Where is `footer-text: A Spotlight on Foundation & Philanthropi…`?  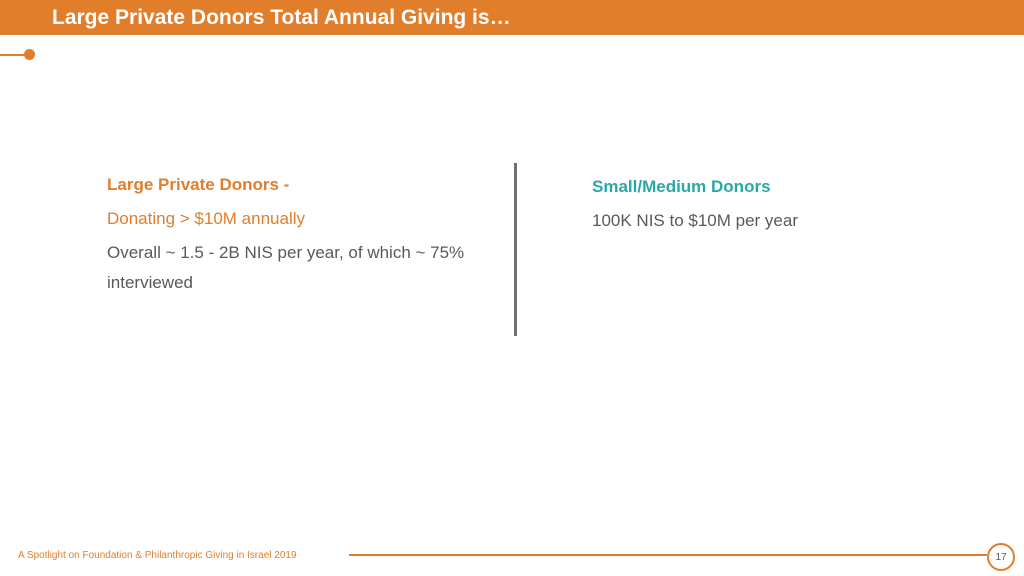 footer-text: A Spotlight on Foundation & Philanthropi… is located at coordinates (157, 555).